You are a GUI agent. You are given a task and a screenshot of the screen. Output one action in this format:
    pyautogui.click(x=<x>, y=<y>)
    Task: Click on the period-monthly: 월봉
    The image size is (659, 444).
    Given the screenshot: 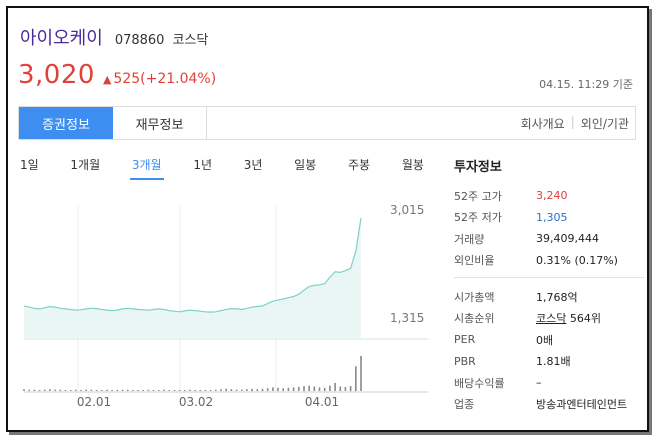 What is the action you would take?
    pyautogui.click(x=412, y=165)
    